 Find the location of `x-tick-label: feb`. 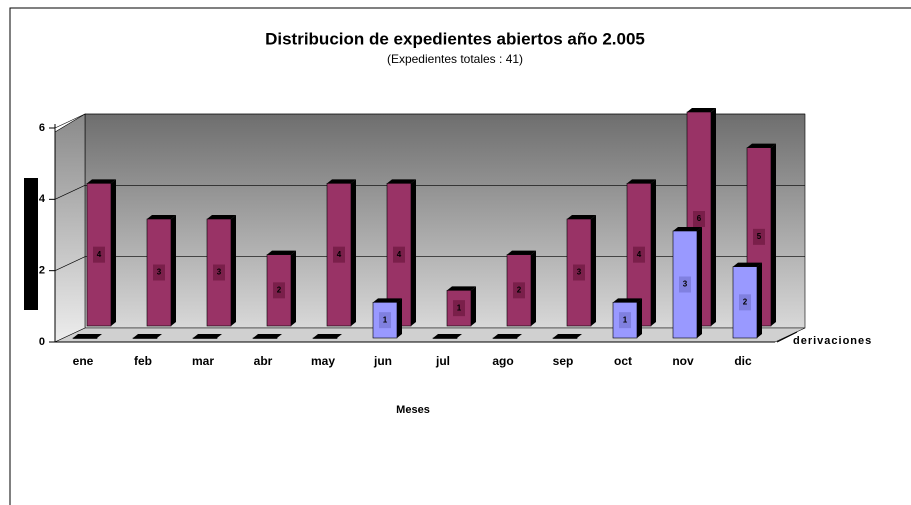

x-tick-label: feb is located at coordinates (143, 361).